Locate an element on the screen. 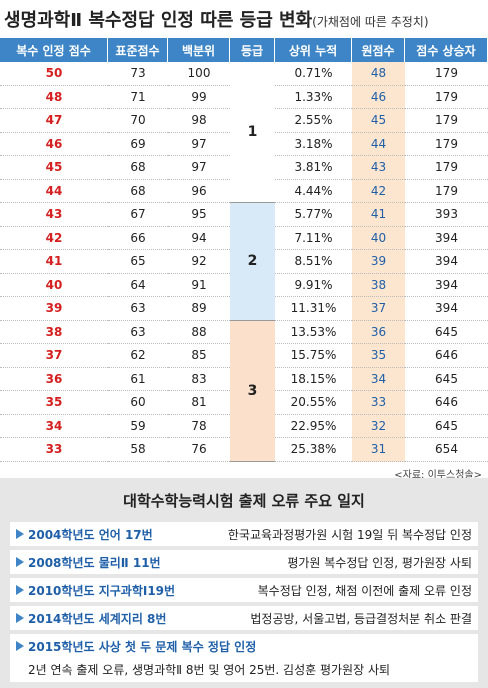 The image size is (488, 688). table-cell: 15.75% is located at coordinates (313, 356).